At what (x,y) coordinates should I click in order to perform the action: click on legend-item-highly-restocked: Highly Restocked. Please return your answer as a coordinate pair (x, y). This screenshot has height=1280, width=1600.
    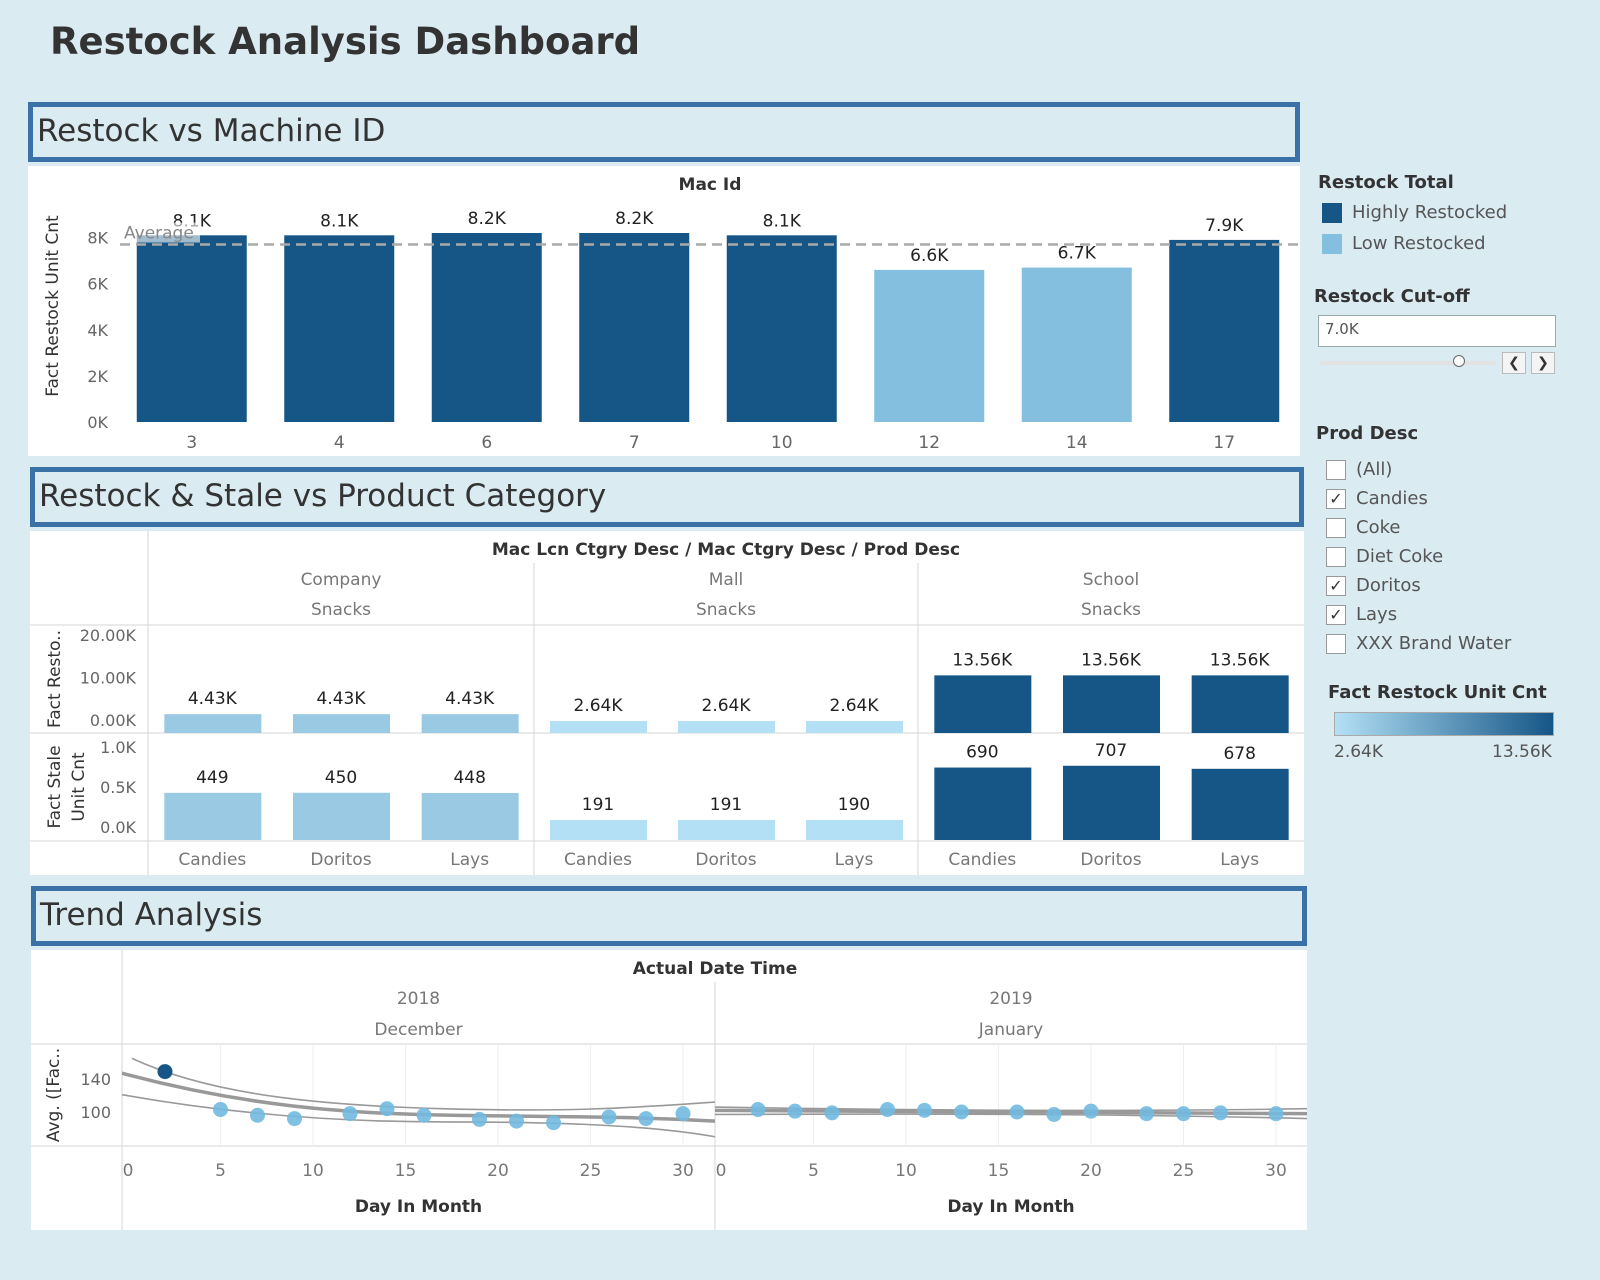
    Looking at the image, I should click on (1414, 212).